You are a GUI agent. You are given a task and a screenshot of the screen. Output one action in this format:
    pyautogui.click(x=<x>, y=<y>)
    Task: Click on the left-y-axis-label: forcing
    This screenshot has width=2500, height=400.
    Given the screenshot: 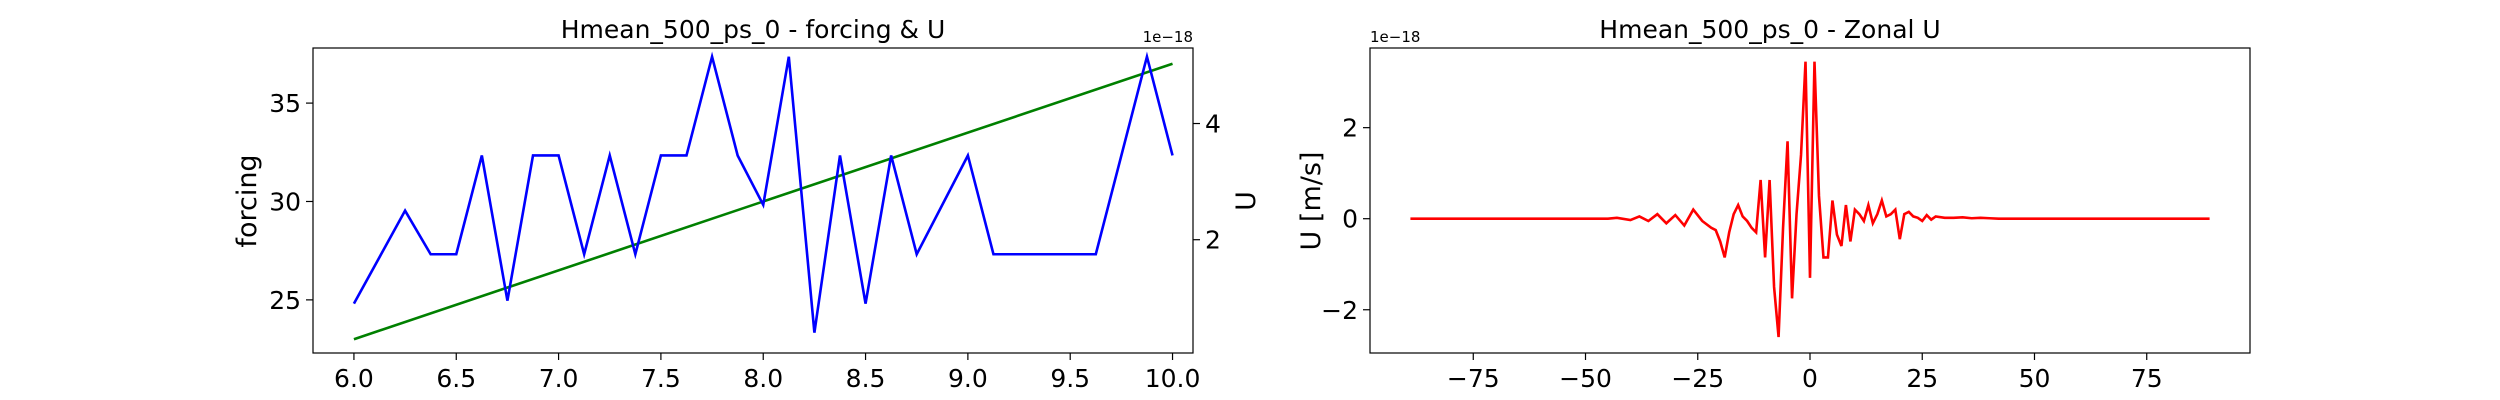 What is the action you would take?
    pyautogui.click(x=247, y=200)
    